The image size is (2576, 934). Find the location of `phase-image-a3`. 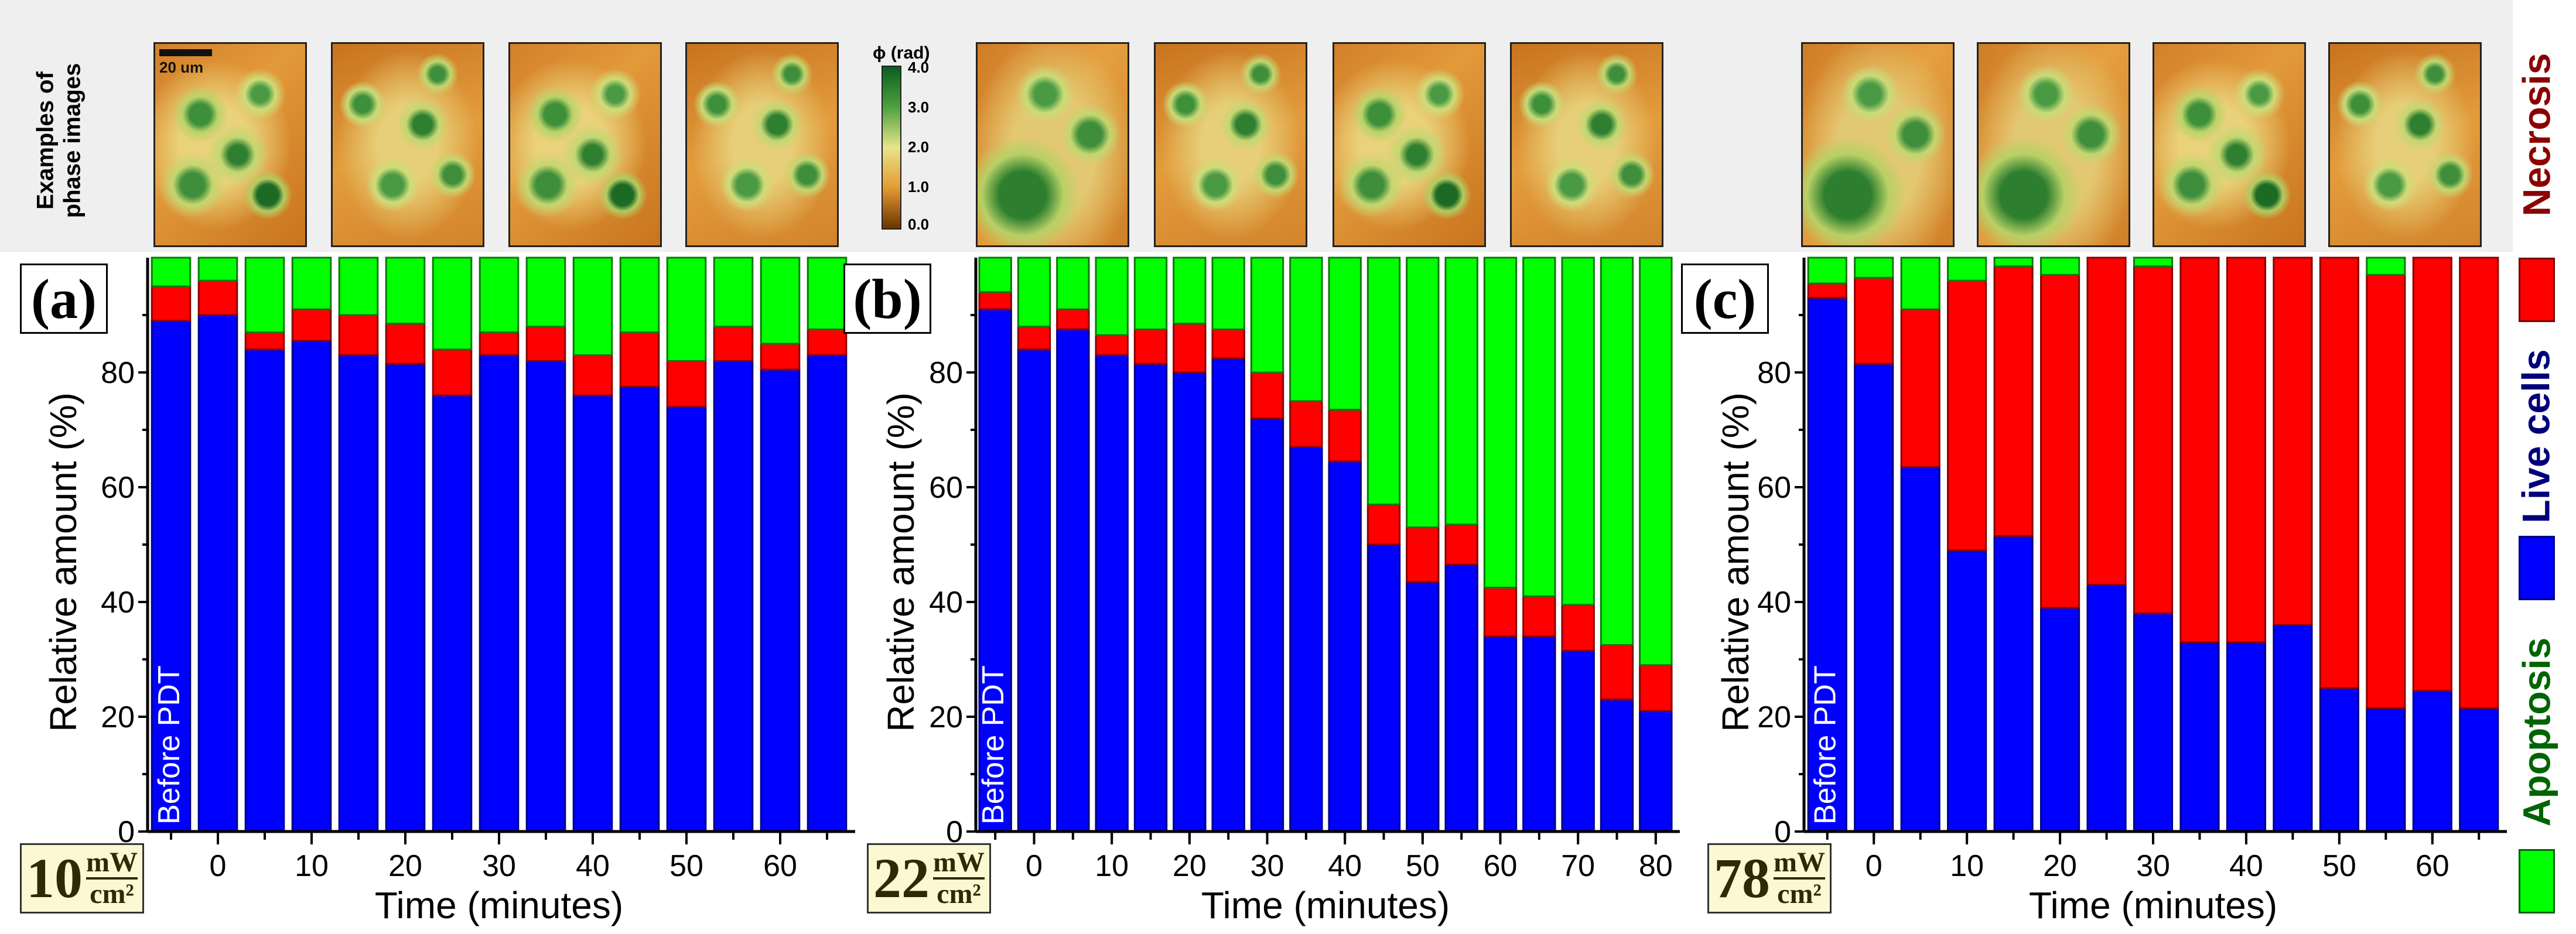

phase-image-a3 is located at coordinates (585, 144).